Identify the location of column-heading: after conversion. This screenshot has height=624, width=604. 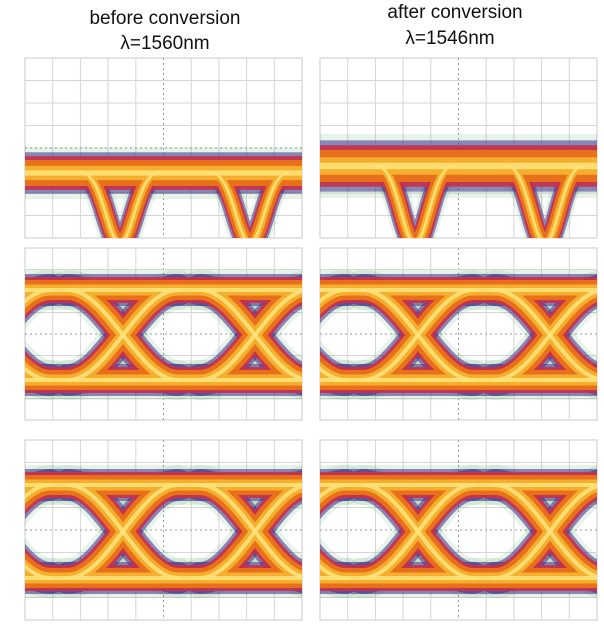
(454, 12).